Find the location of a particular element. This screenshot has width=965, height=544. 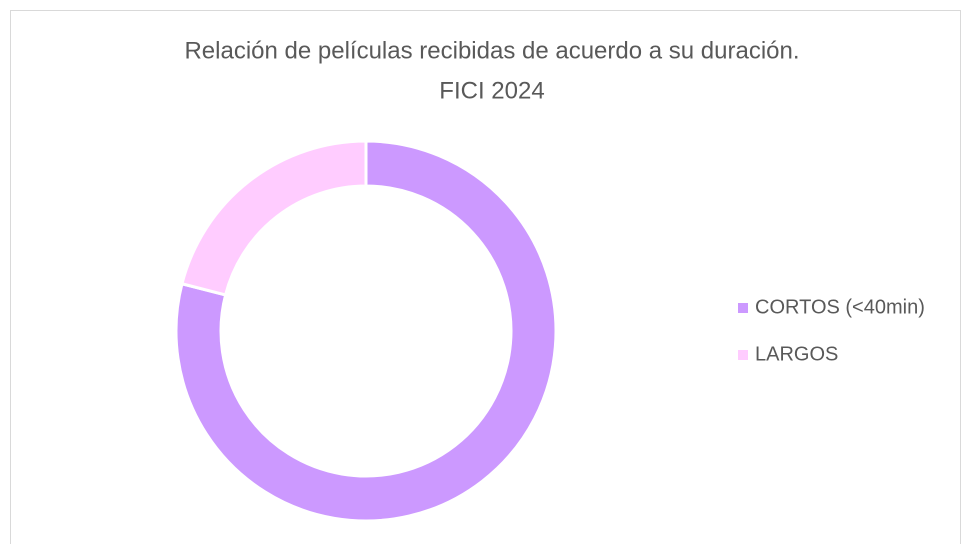

legend-label: LARGOS is located at coordinates (796, 354).